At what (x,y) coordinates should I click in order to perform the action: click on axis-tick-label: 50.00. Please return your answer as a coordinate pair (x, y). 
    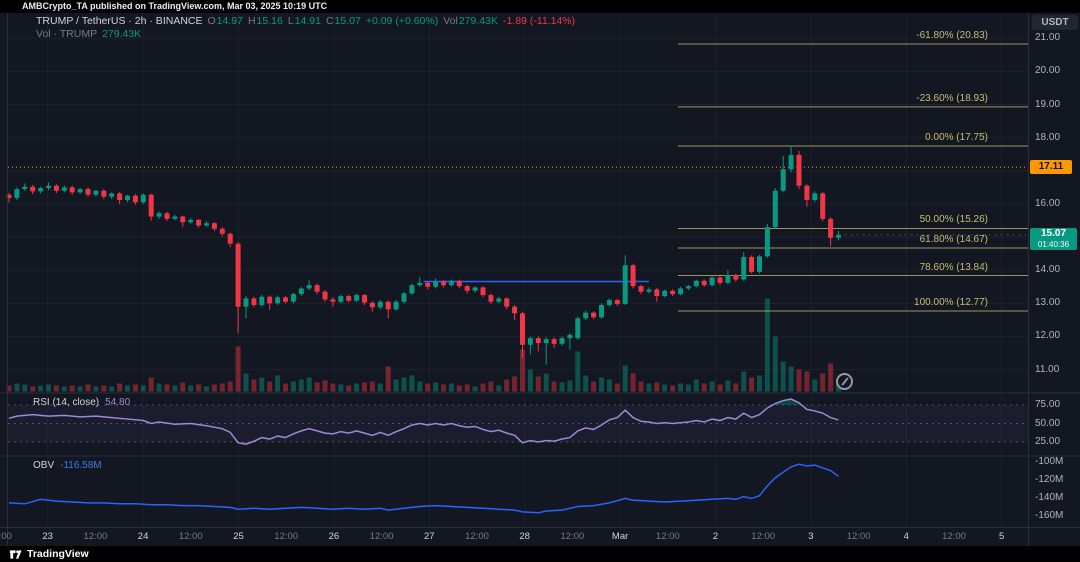
    Looking at the image, I should click on (1048, 423).